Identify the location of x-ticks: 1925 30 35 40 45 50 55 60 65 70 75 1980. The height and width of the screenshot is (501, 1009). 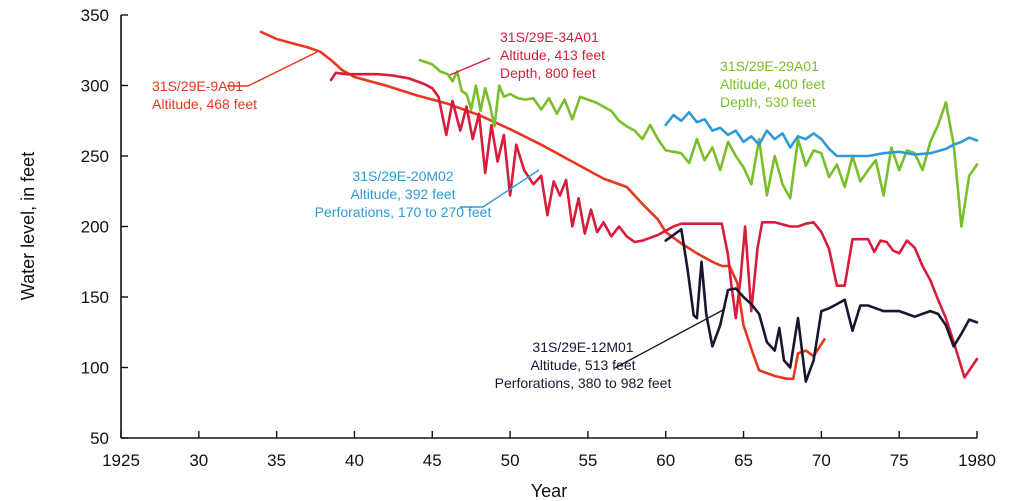
(549, 450).